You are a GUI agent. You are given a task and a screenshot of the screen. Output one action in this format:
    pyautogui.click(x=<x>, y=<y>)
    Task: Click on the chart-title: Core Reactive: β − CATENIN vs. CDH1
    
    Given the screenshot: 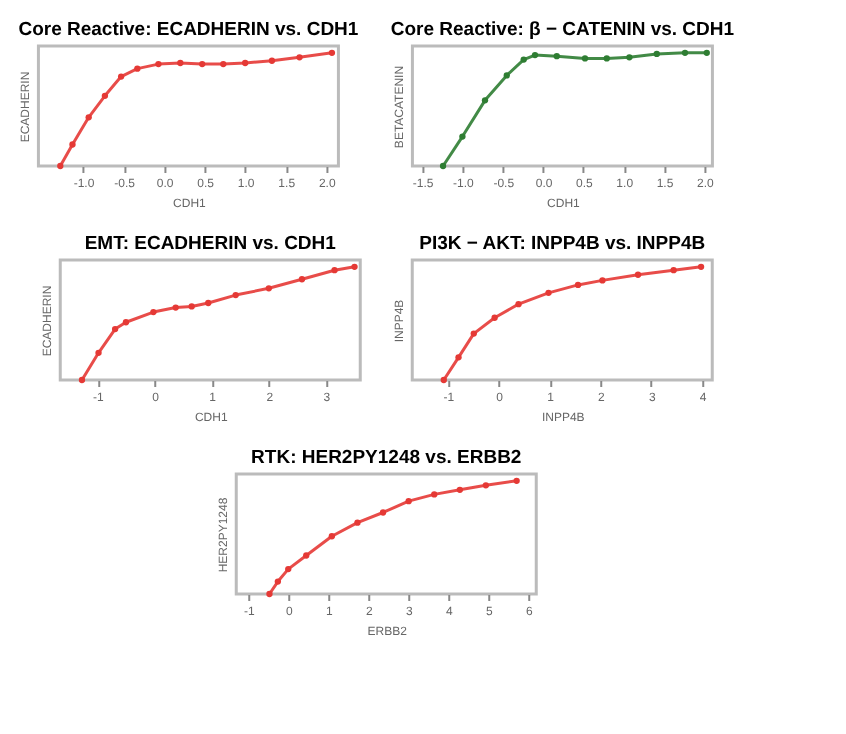 What is the action you would take?
    pyautogui.click(x=563, y=30)
    